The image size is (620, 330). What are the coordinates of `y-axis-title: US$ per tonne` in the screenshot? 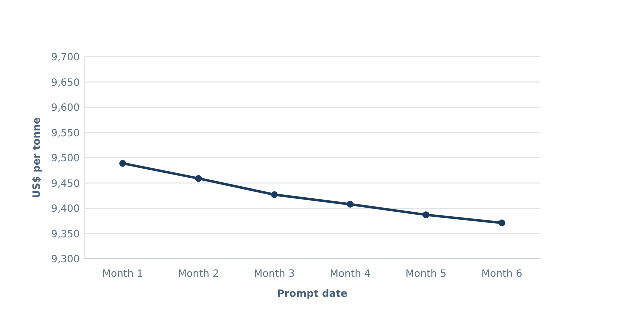 It's located at (37, 157).